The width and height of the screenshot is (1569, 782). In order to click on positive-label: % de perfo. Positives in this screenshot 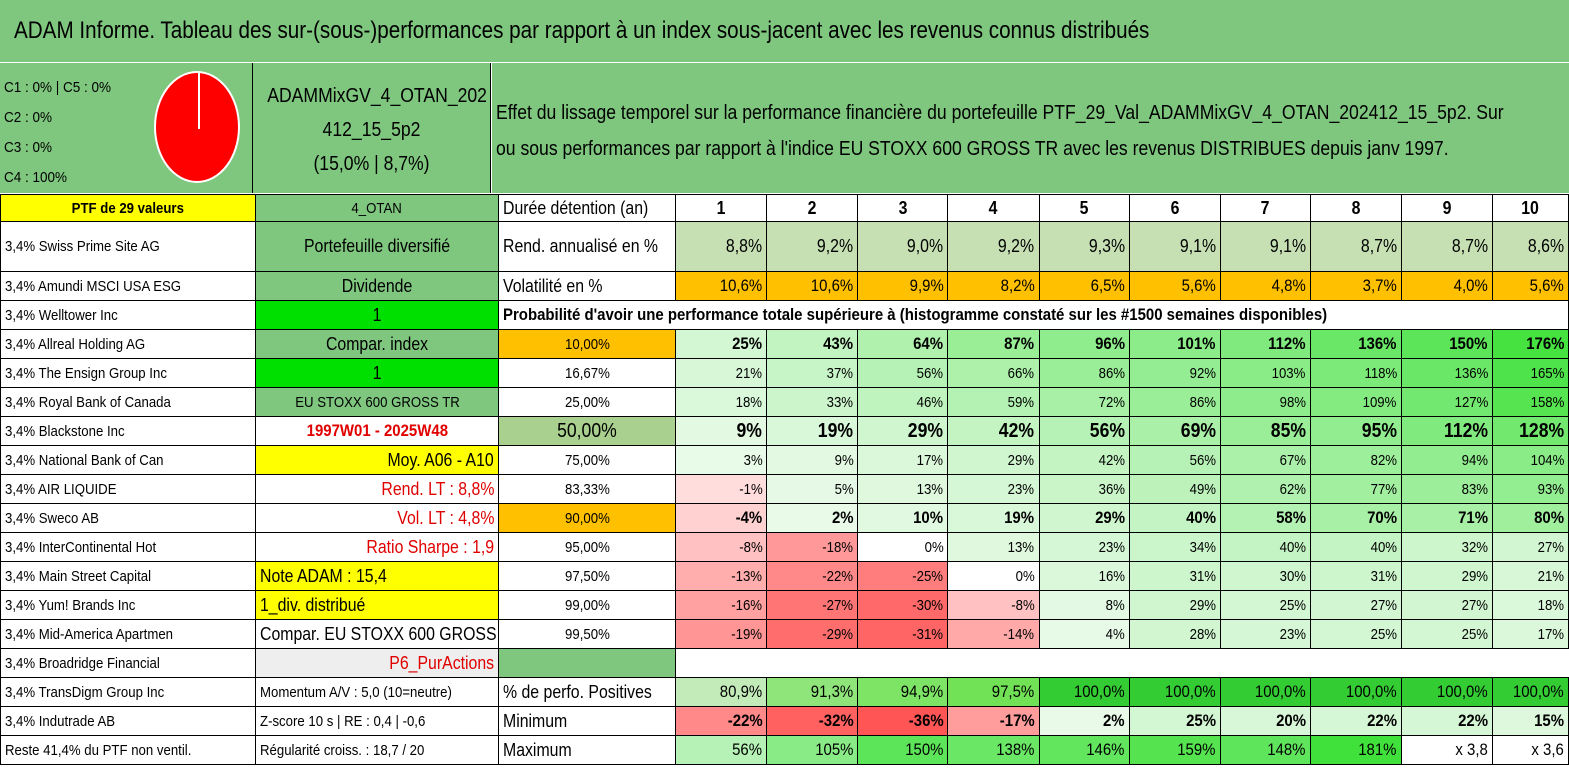, I will do `click(587, 692)`.